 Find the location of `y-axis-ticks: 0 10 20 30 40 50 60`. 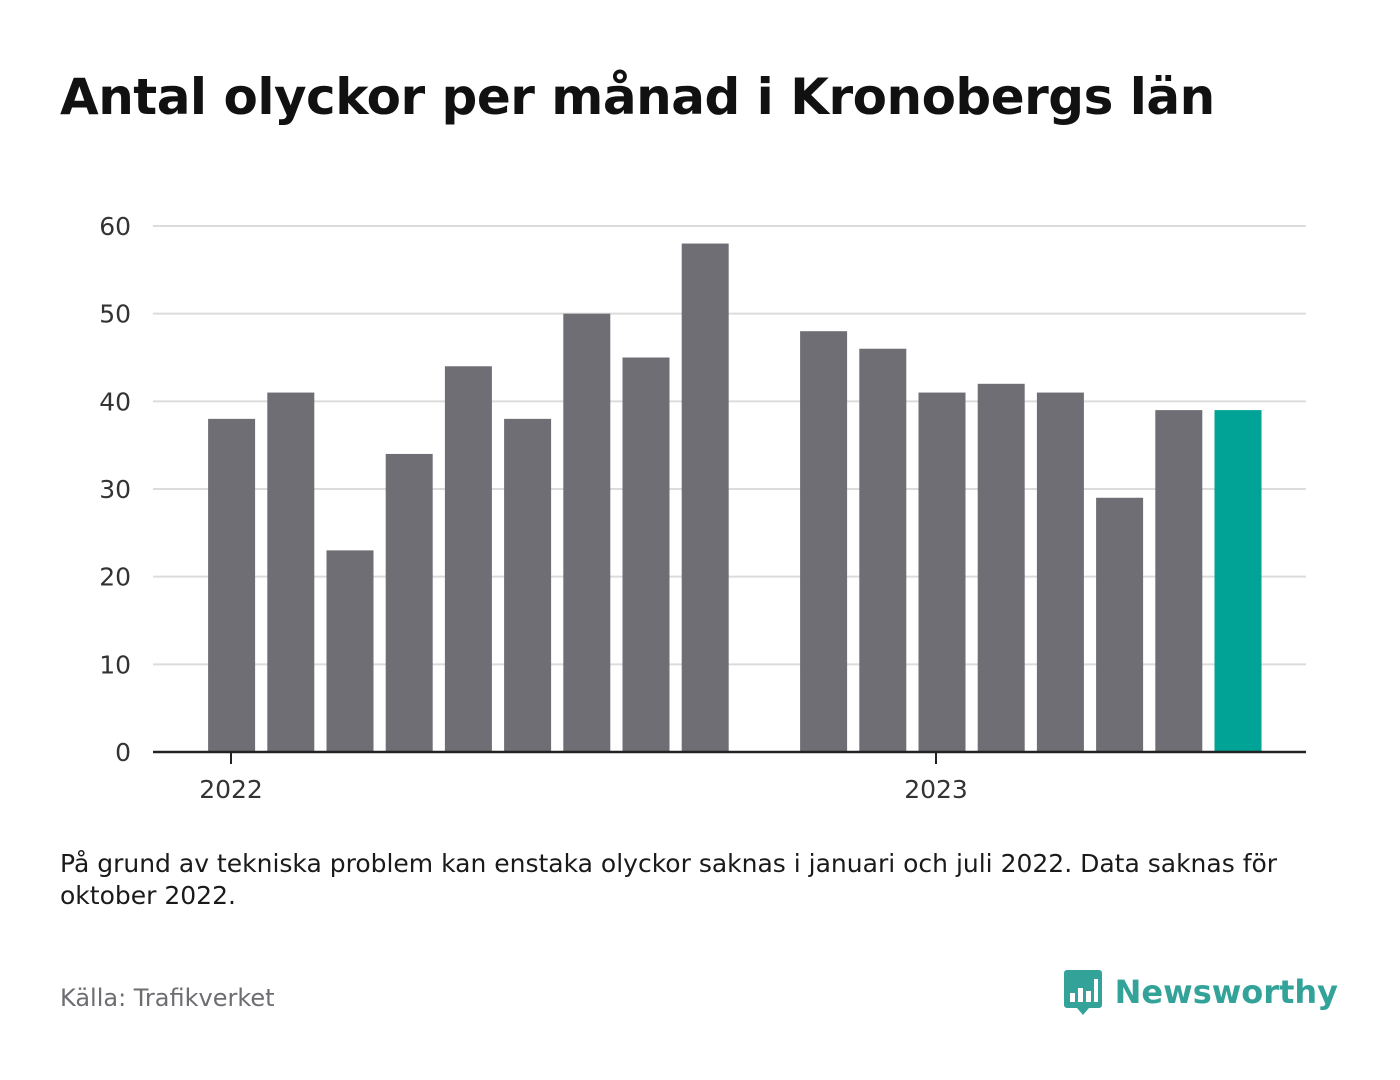

y-axis-ticks: 0 10 20 30 40 50 60 is located at coordinates (115, 489).